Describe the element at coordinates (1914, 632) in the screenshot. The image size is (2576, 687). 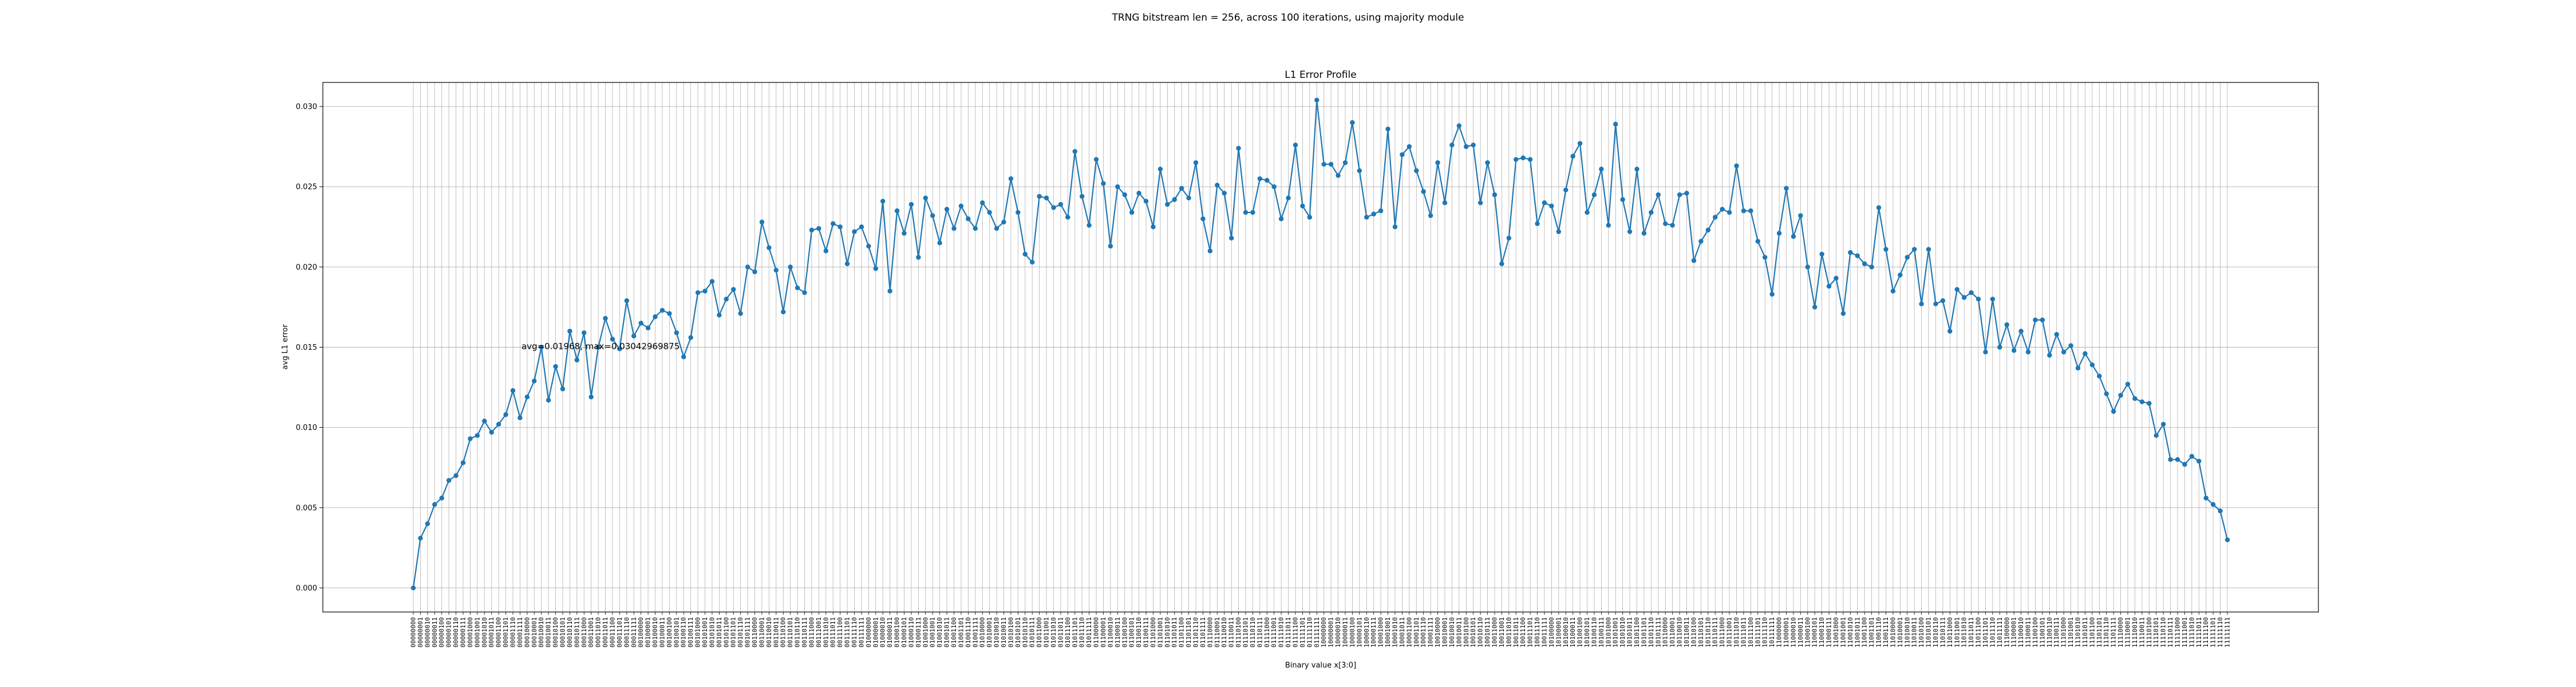
I see `x-tick-label: 11010011` at that location.